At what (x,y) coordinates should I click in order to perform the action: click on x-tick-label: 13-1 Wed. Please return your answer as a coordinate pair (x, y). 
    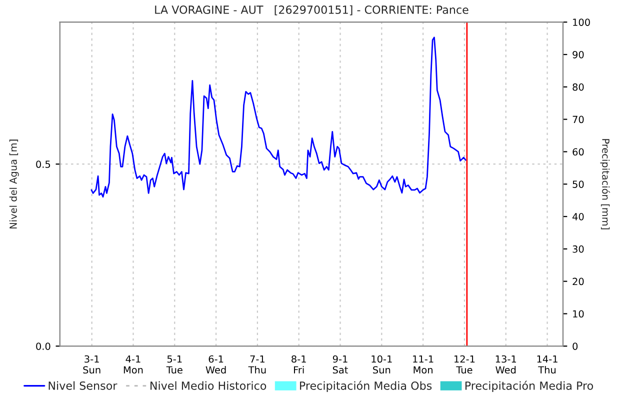
    Looking at the image, I should click on (506, 364).